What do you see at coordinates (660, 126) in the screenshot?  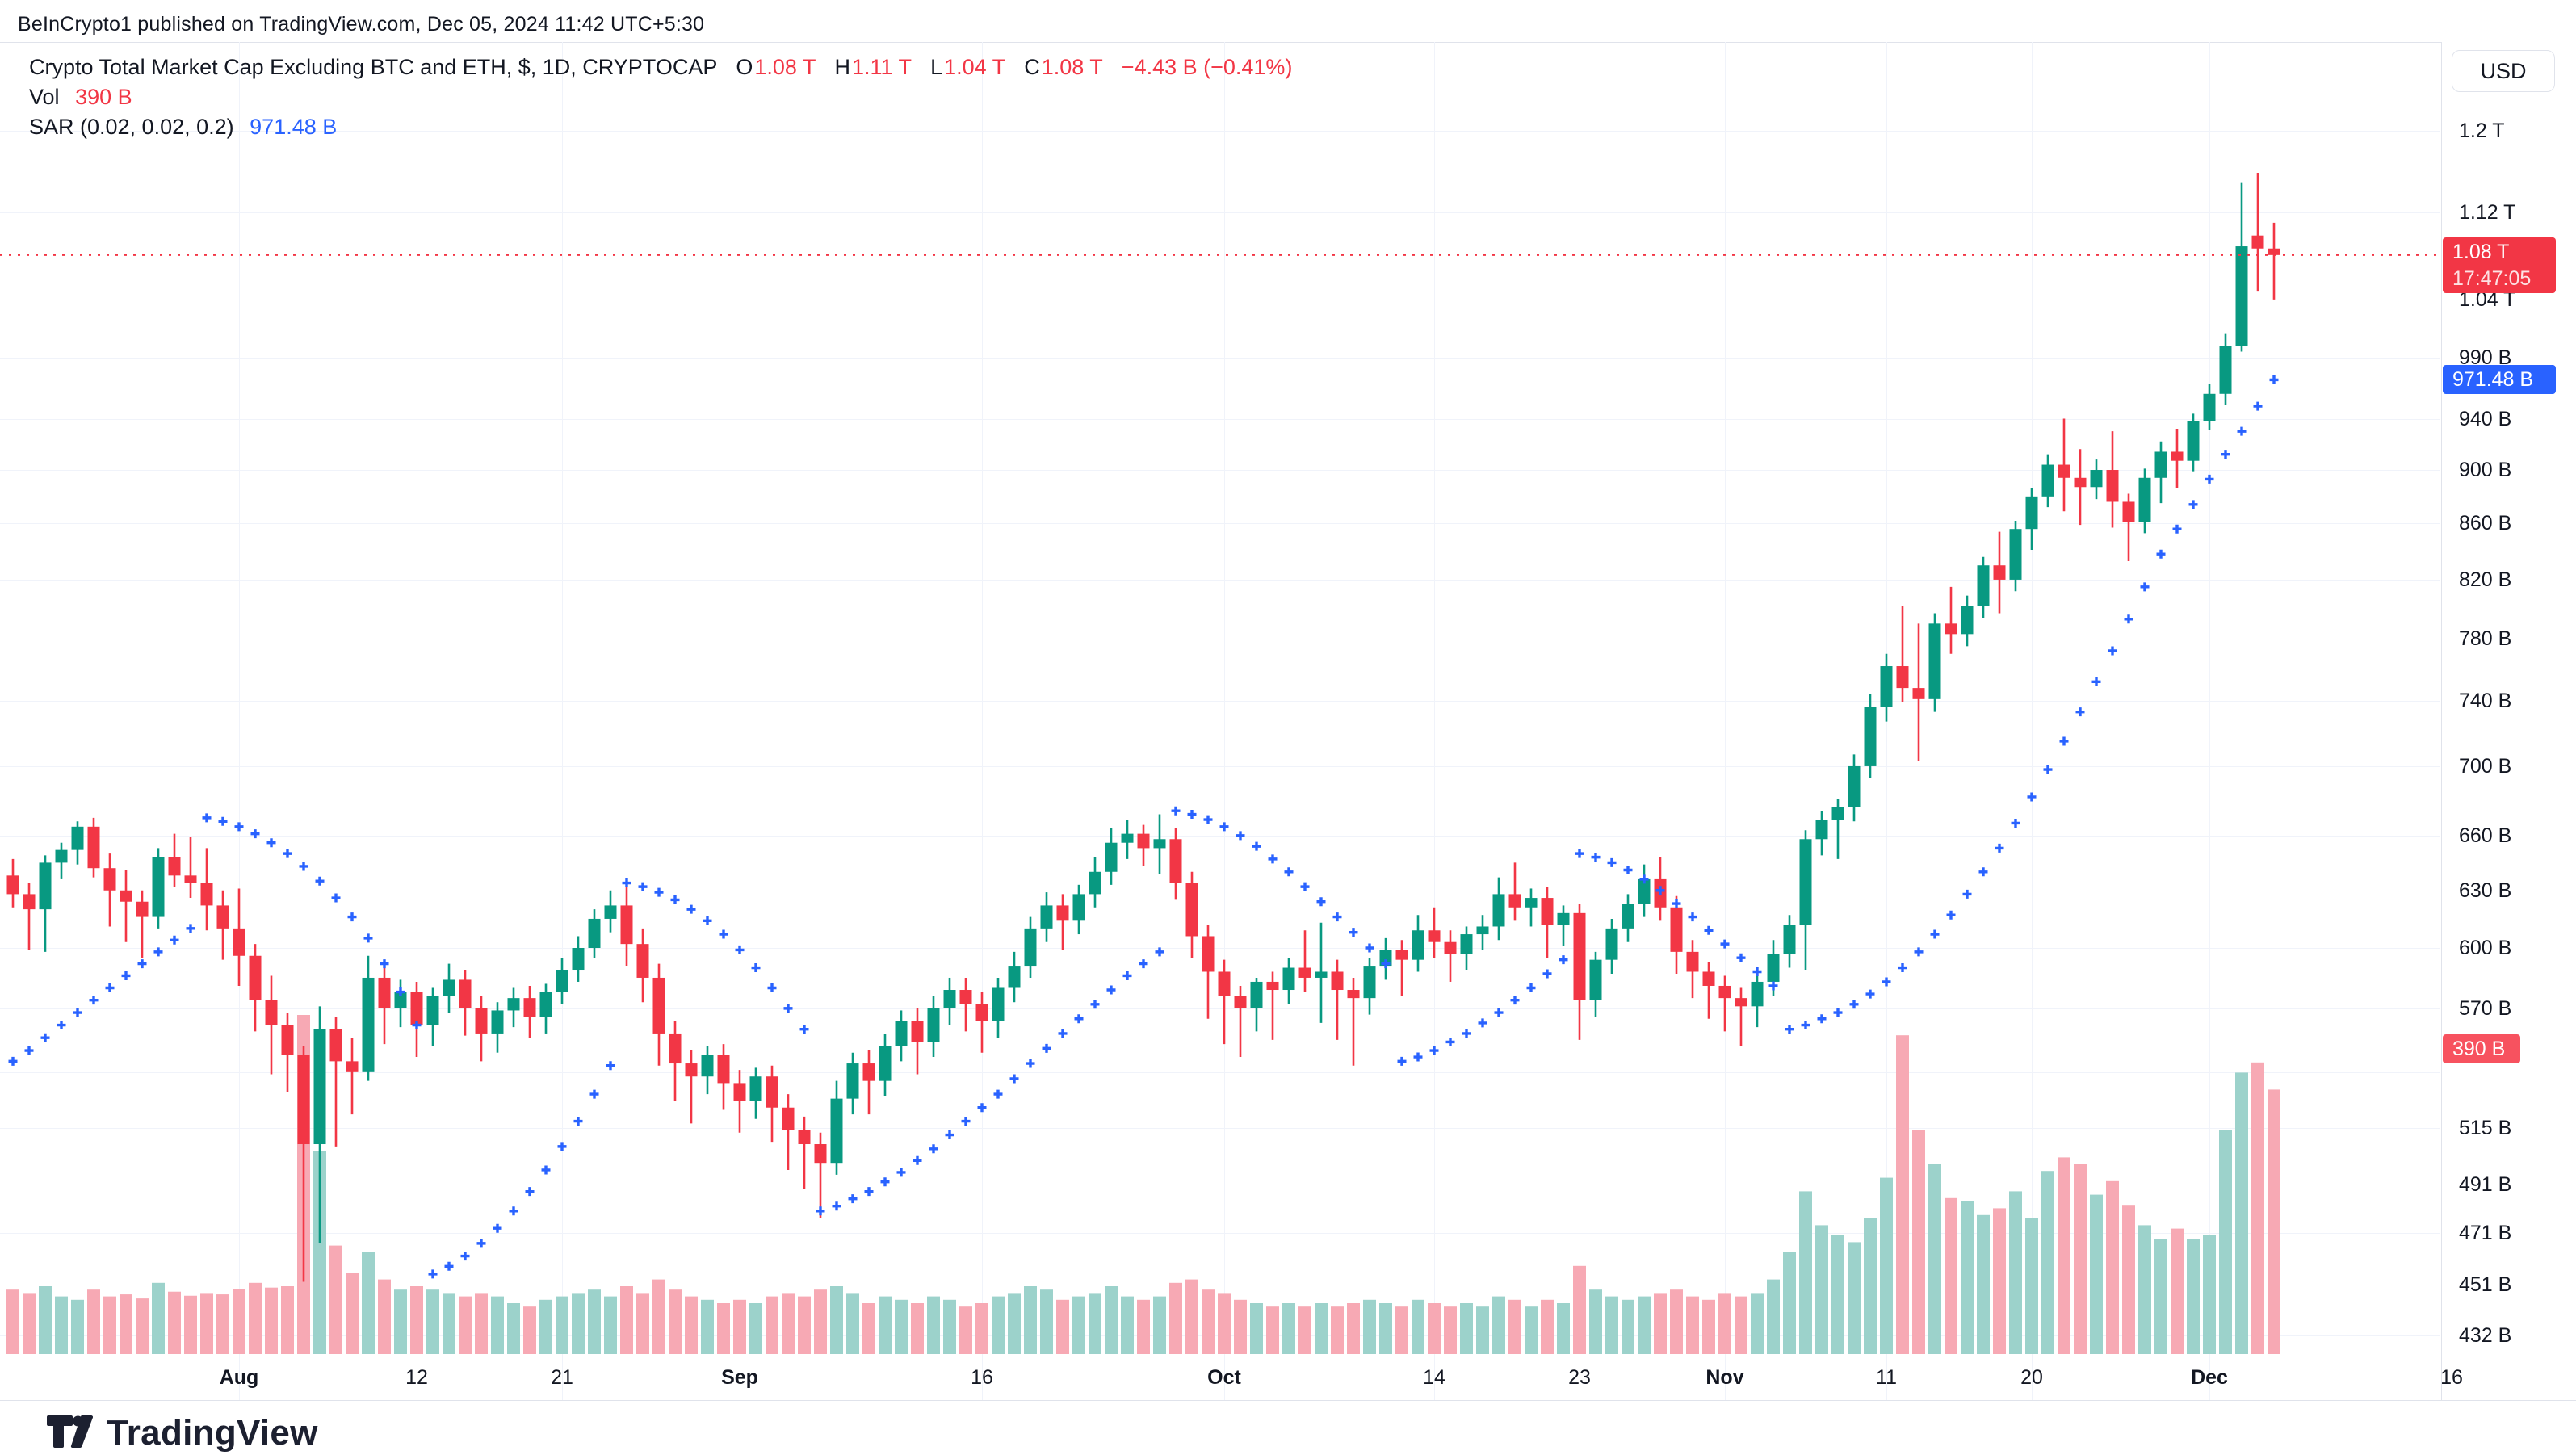 I see `legend-sar-row: SAR (0.02, 0.02, 0.2) 971.48 B` at bounding box center [660, 126].